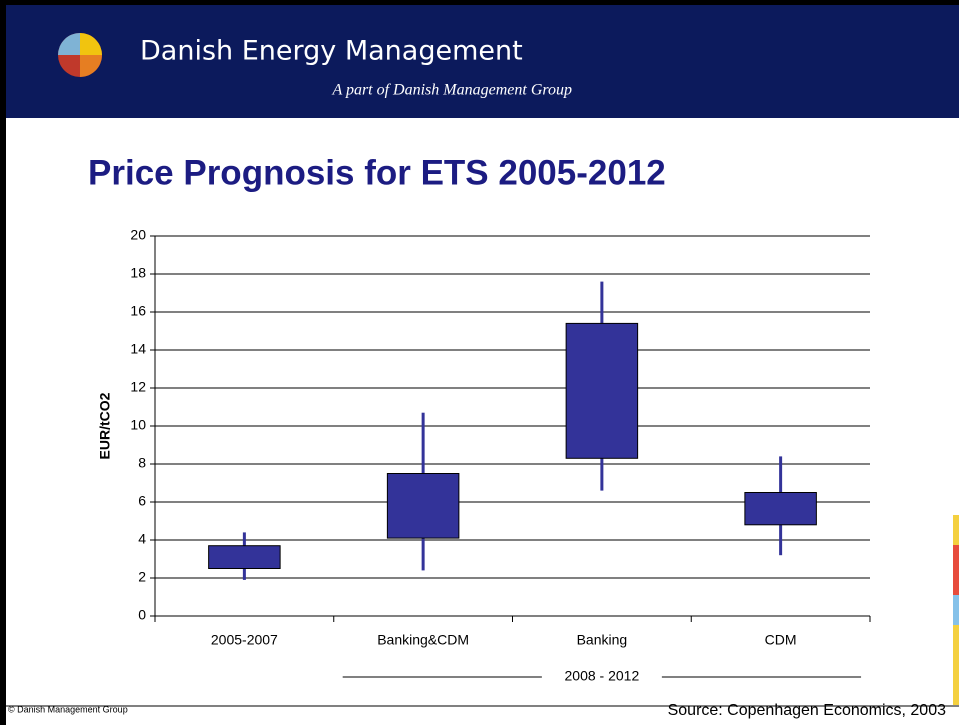  I want to click on logo, so click(80, 55).